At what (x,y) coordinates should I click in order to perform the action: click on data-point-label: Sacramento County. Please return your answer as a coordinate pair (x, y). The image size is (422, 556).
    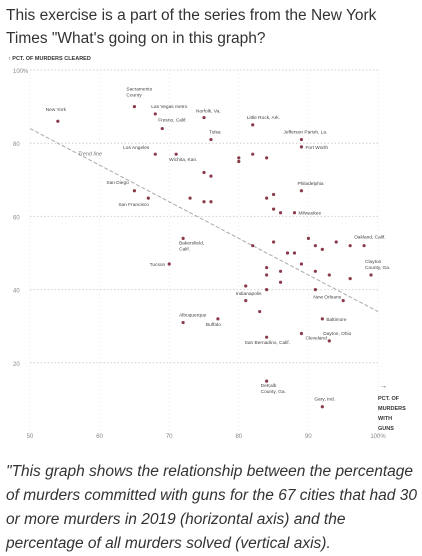
    Looking at the image, I should click on (139, 93).